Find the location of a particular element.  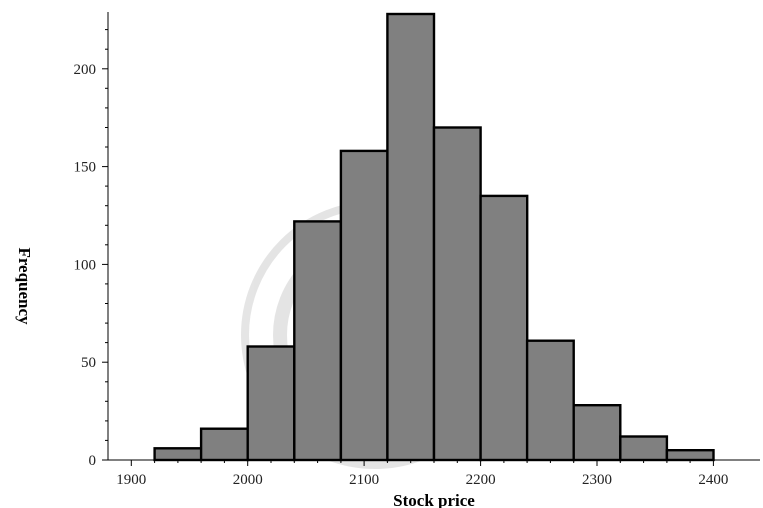

y-tick-label-3: 100 is located at coordinates (85, 265).